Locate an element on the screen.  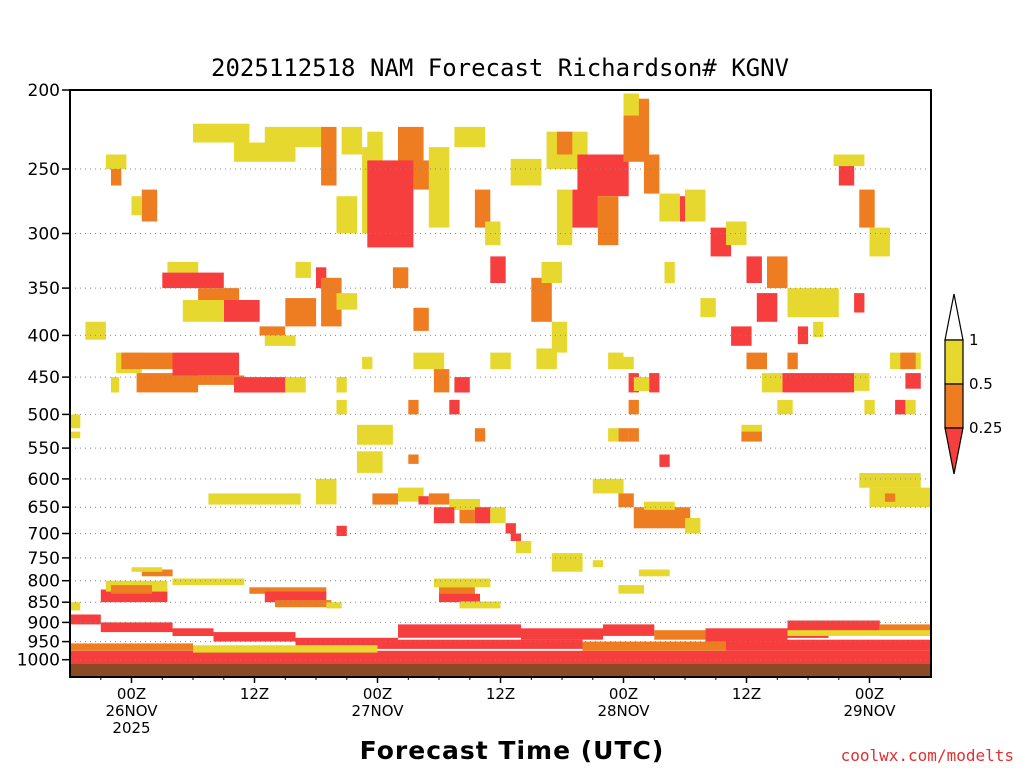
x-tick-label: 12Z is located at coordinates (254, 694).